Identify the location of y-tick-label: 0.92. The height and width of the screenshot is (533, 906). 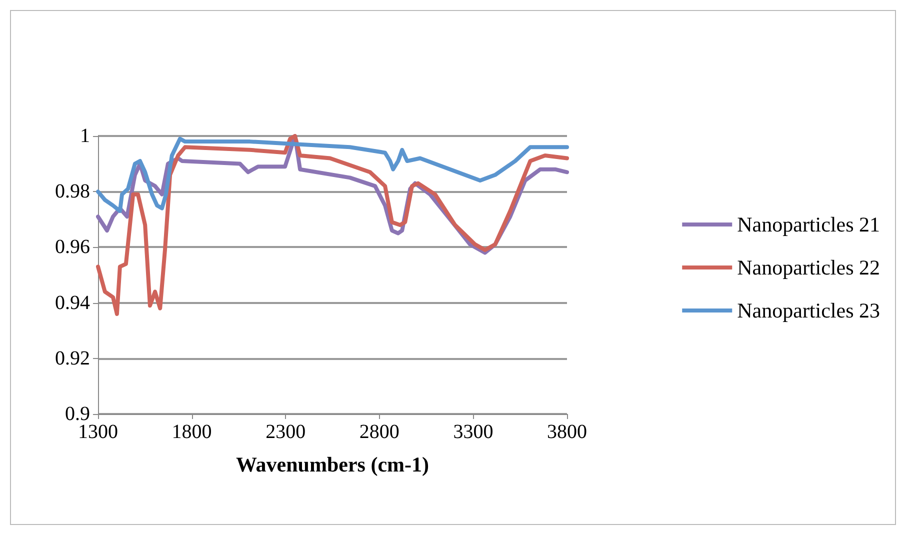
(72, 358).